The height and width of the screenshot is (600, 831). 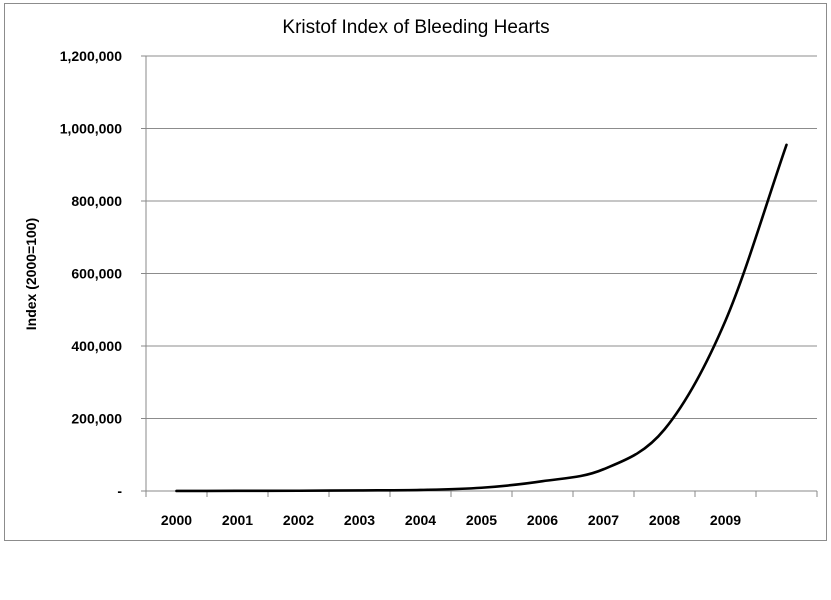 What do you see at coordinates (298, 520) in the screenshot?
I see `x-tick-label: 2002` at bounding box center [298, 520].